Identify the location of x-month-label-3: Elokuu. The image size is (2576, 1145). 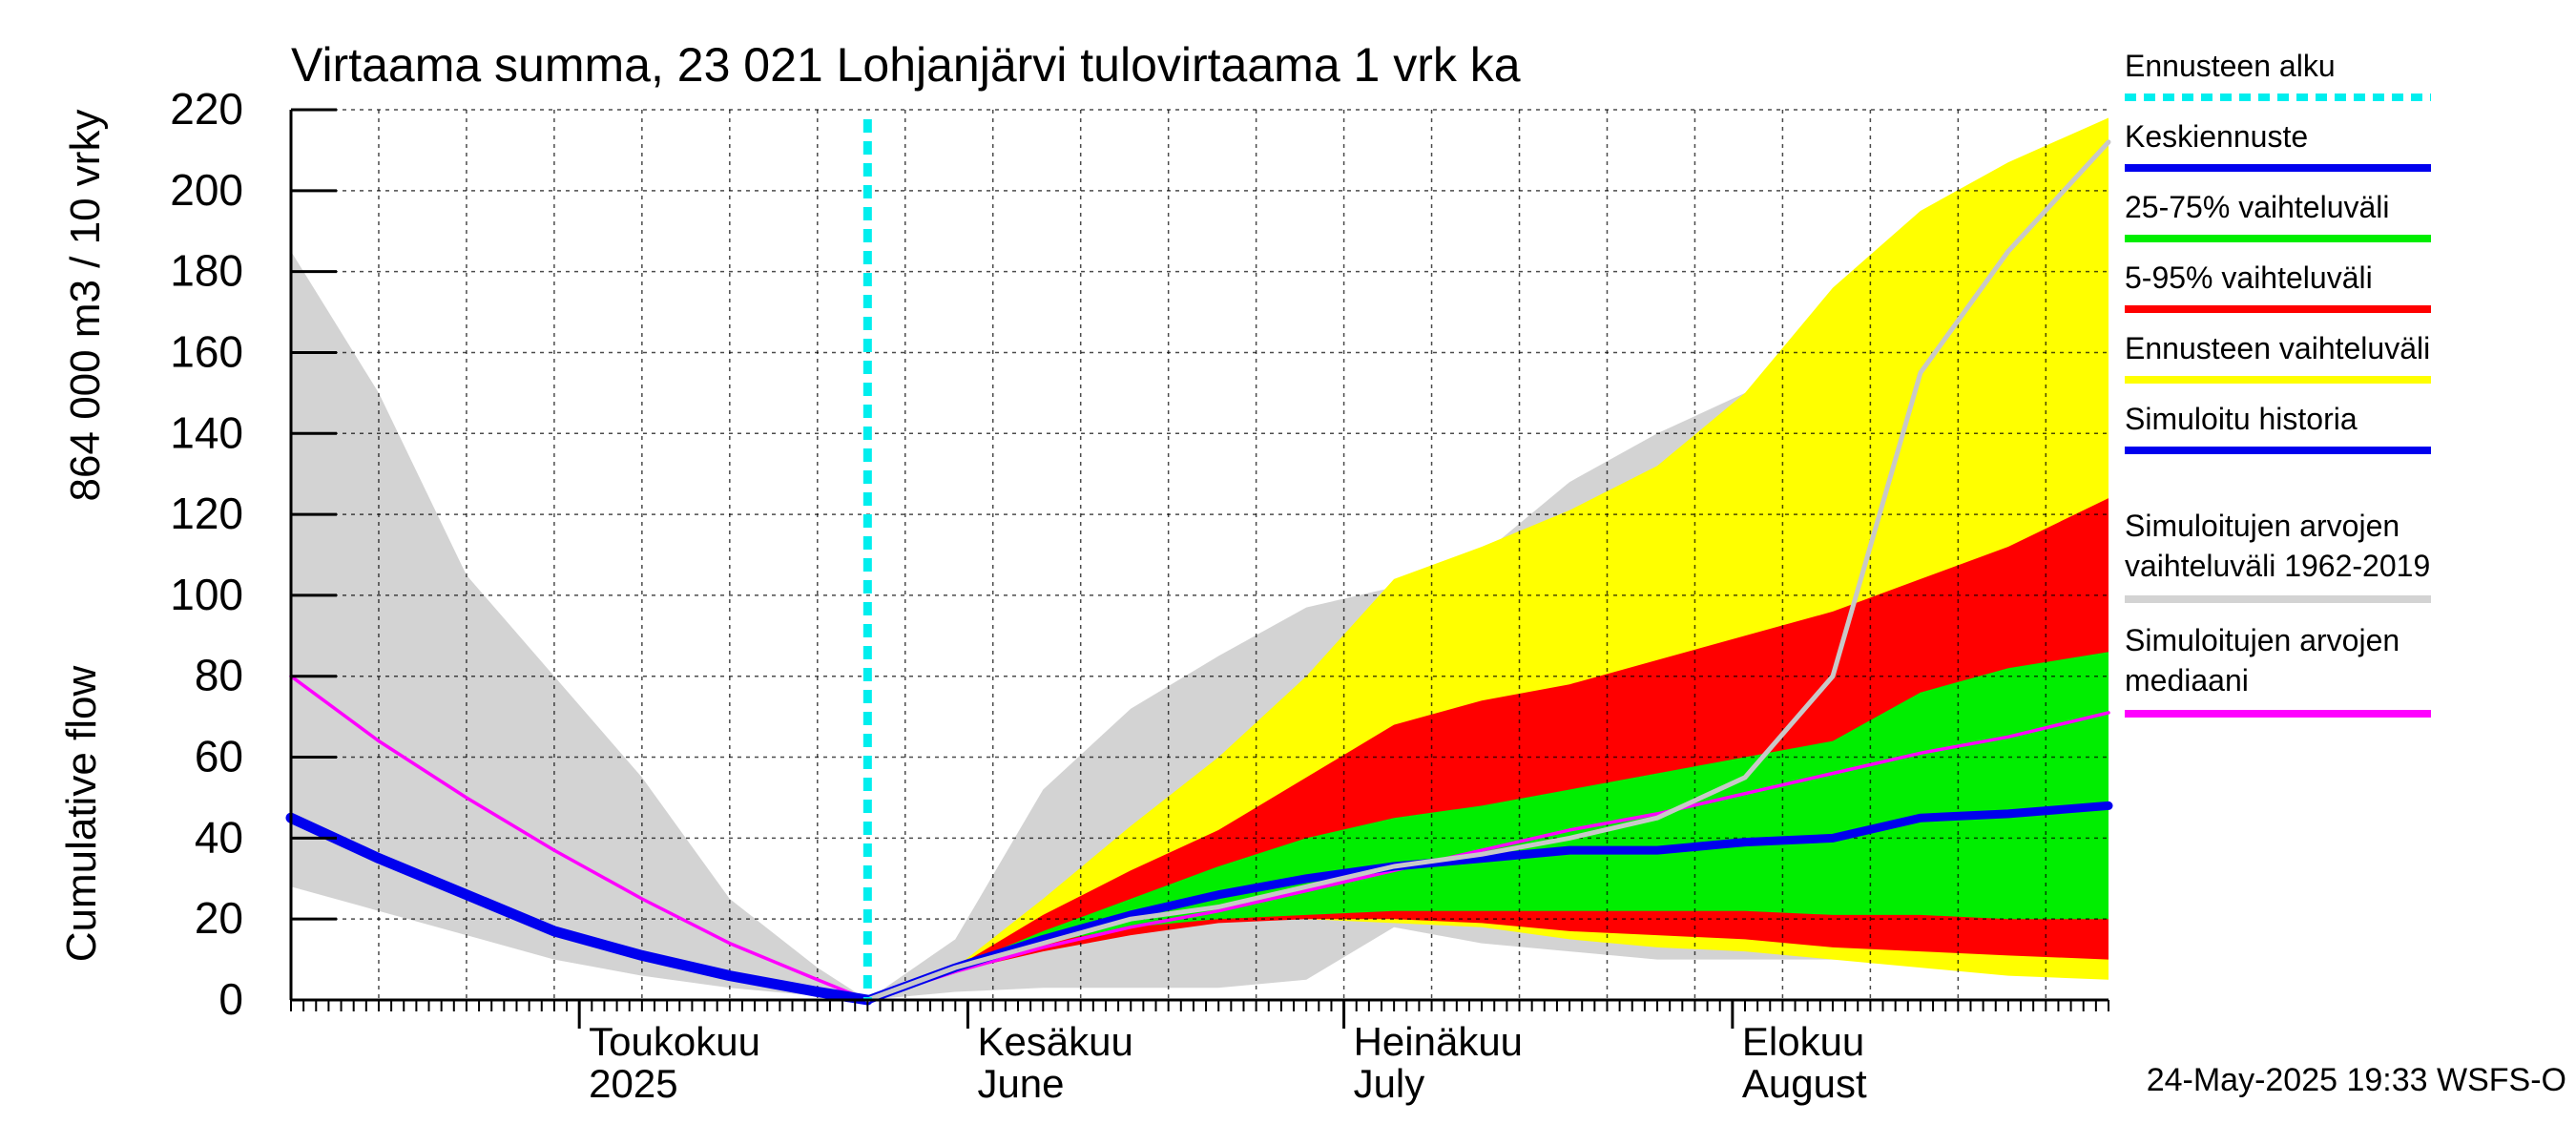
(1803, 1042).